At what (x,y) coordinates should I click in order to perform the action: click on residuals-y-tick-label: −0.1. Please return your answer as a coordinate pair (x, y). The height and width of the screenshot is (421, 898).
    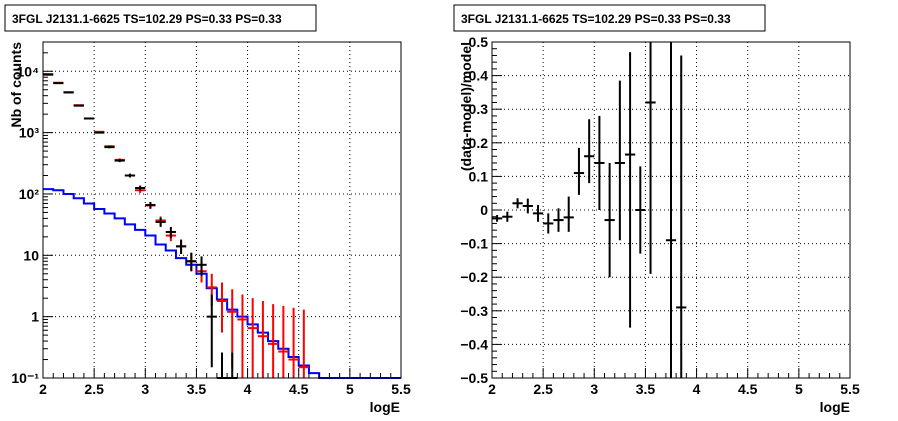
    Looking at the image, I should click on (474, 244).